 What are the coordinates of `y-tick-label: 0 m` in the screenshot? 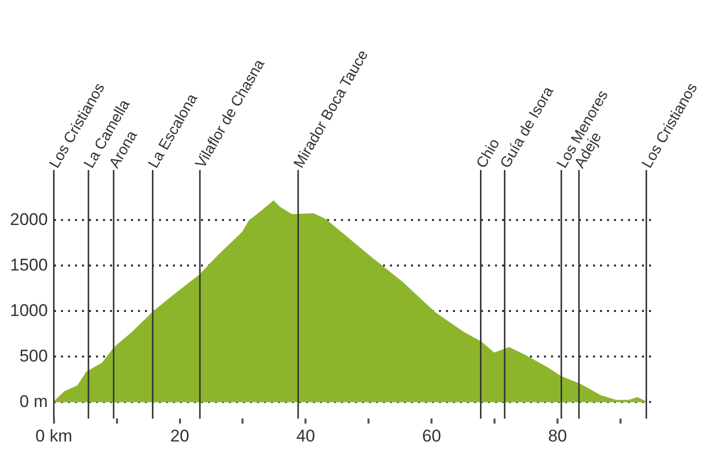 It's located at (33, 401).